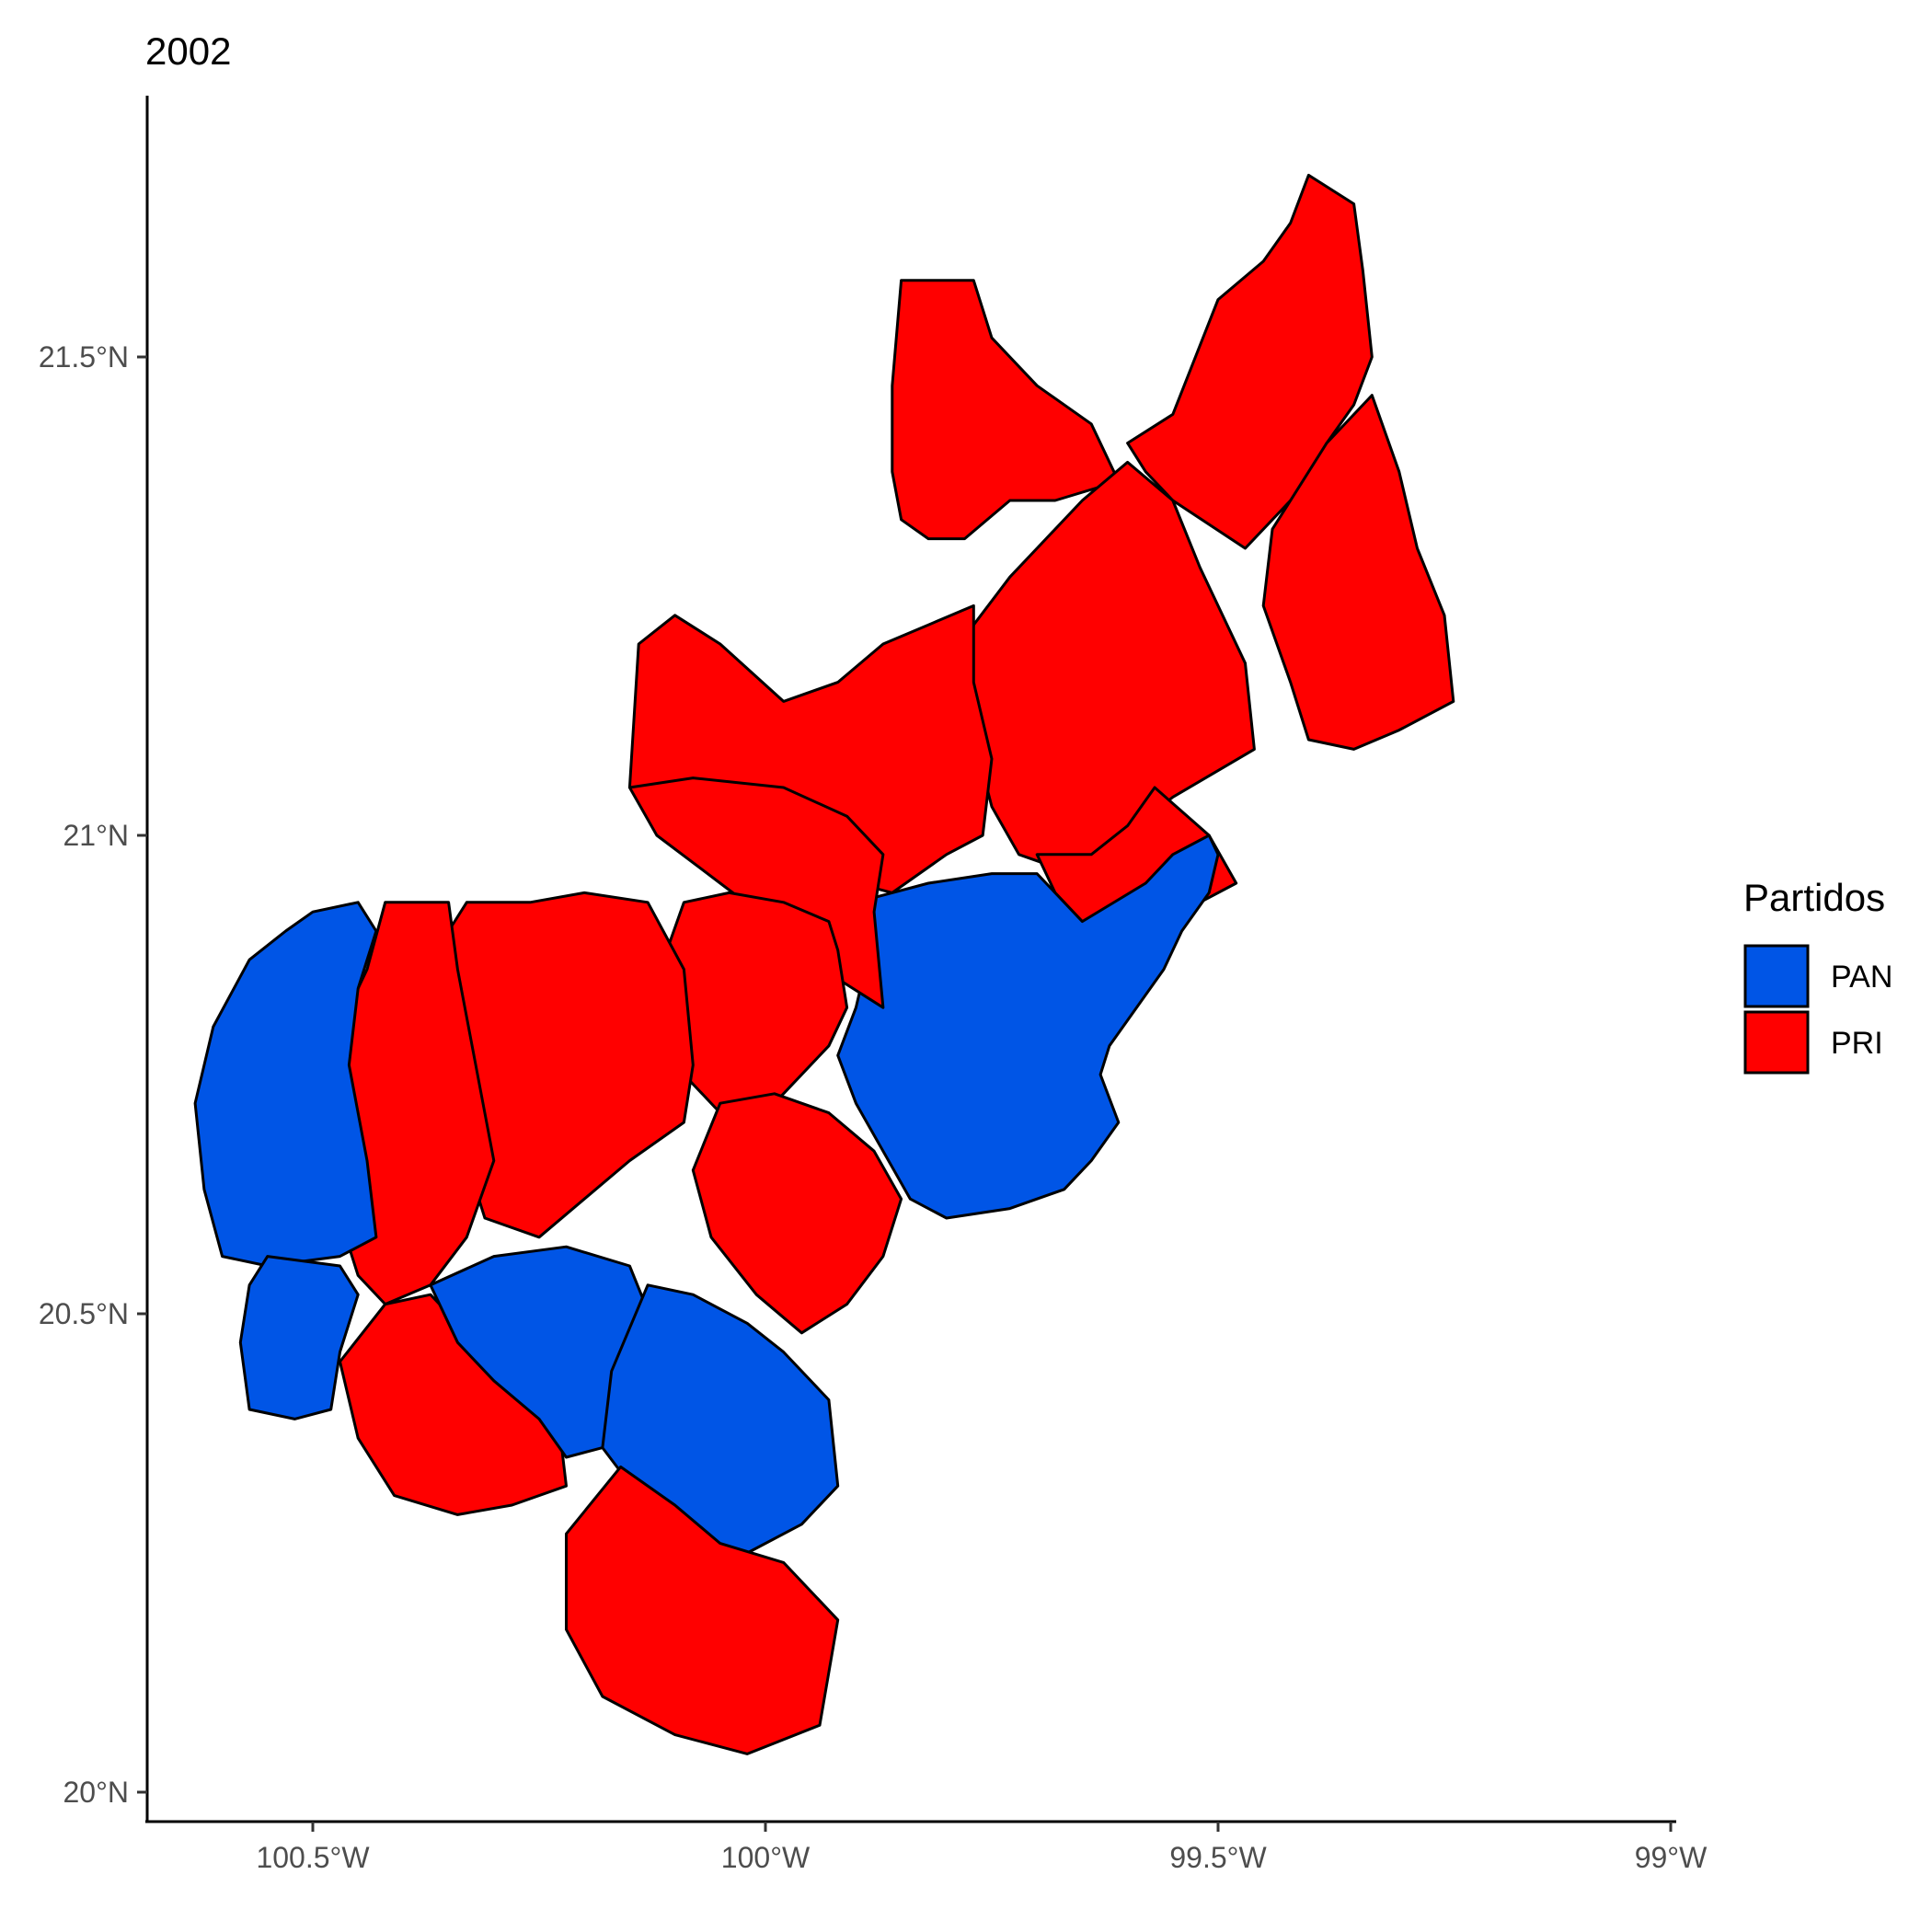  Describe the element at coordinates (982, 1848) in the screenshot. I see `x-ticks: 100.5°W 100°W 99.5°W 99°W` at that location.